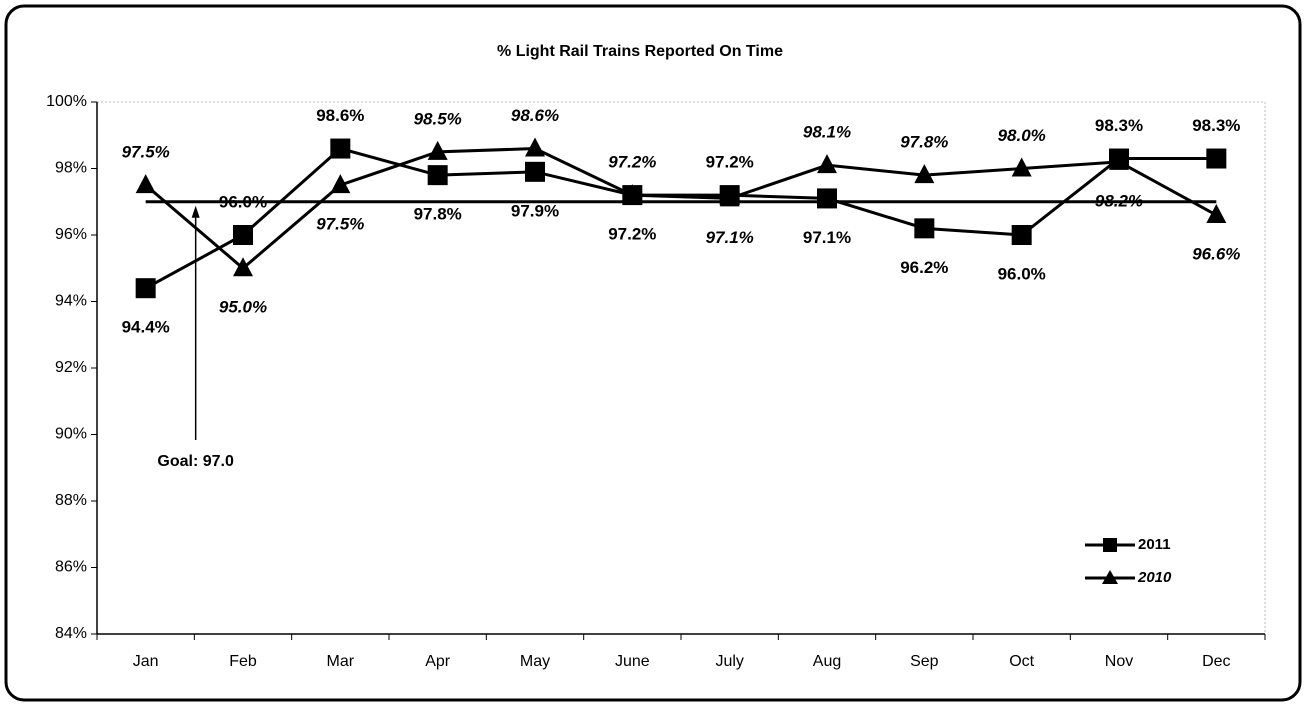 The image size is (1307, 707). I want to click on data-label: 94.4%, so click(146, 327).